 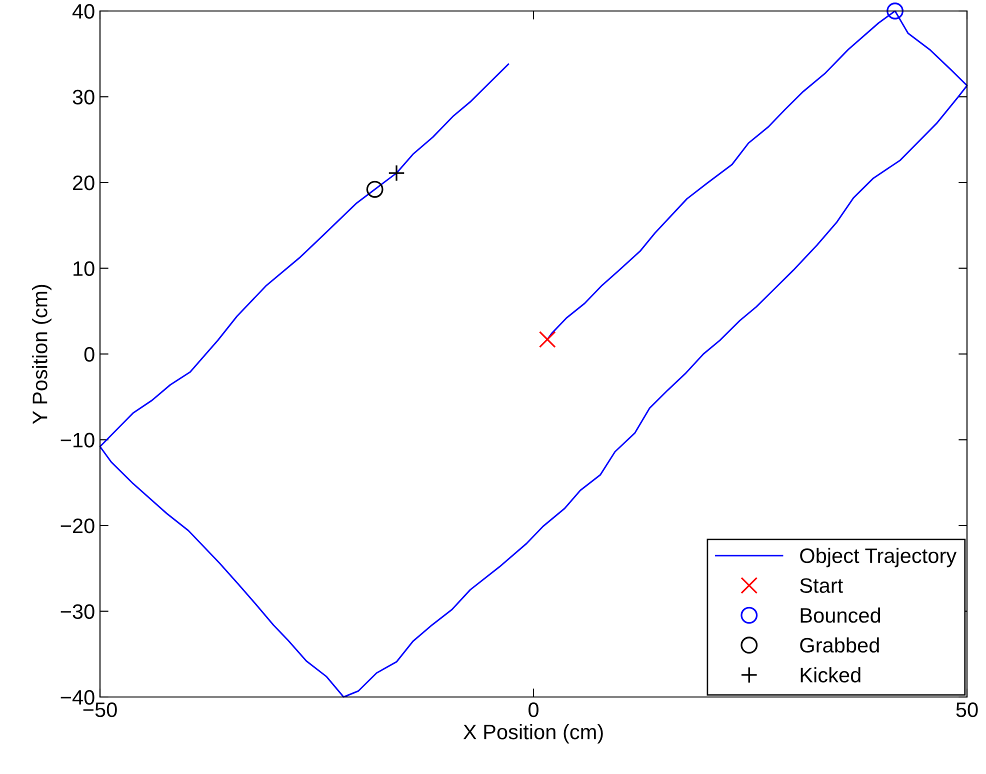 I want to click on y-tick-label: 0, so click(x=89, y=354).